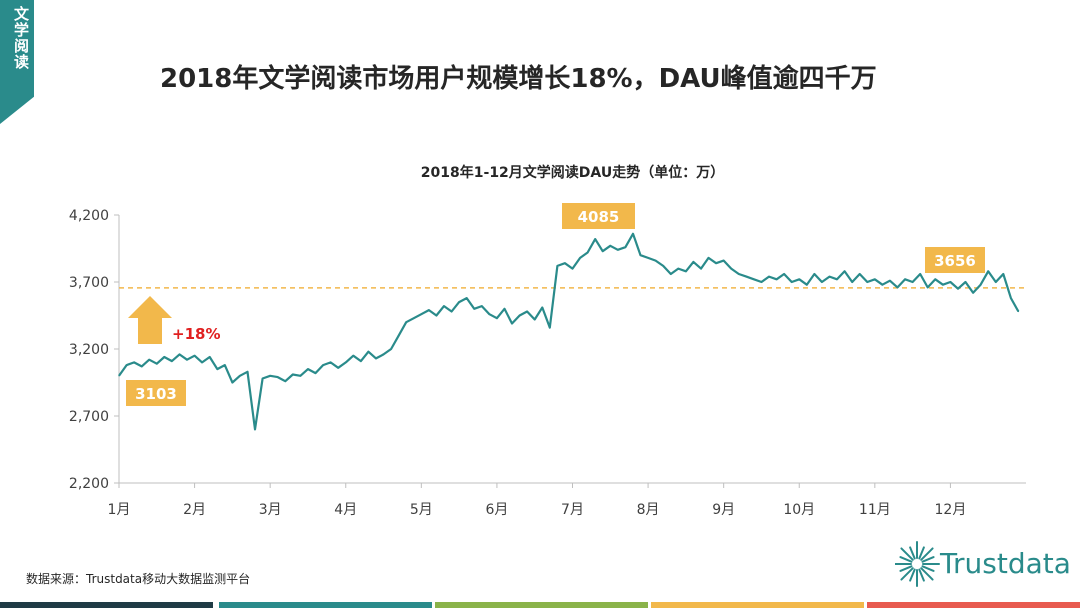  I want to click on growth-arrow-icon, so click(150, 320).